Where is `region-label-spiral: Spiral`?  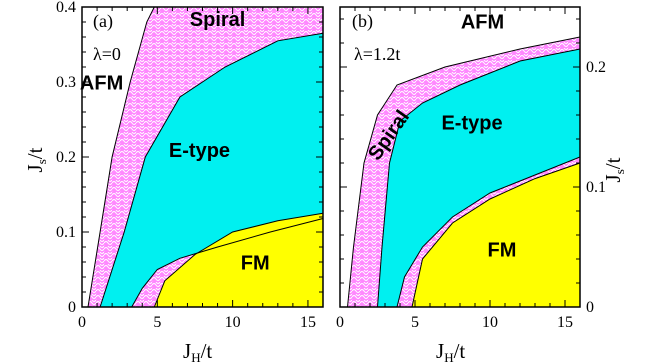 region-label-spiral: Spiral is located at coordinates (218, 20).